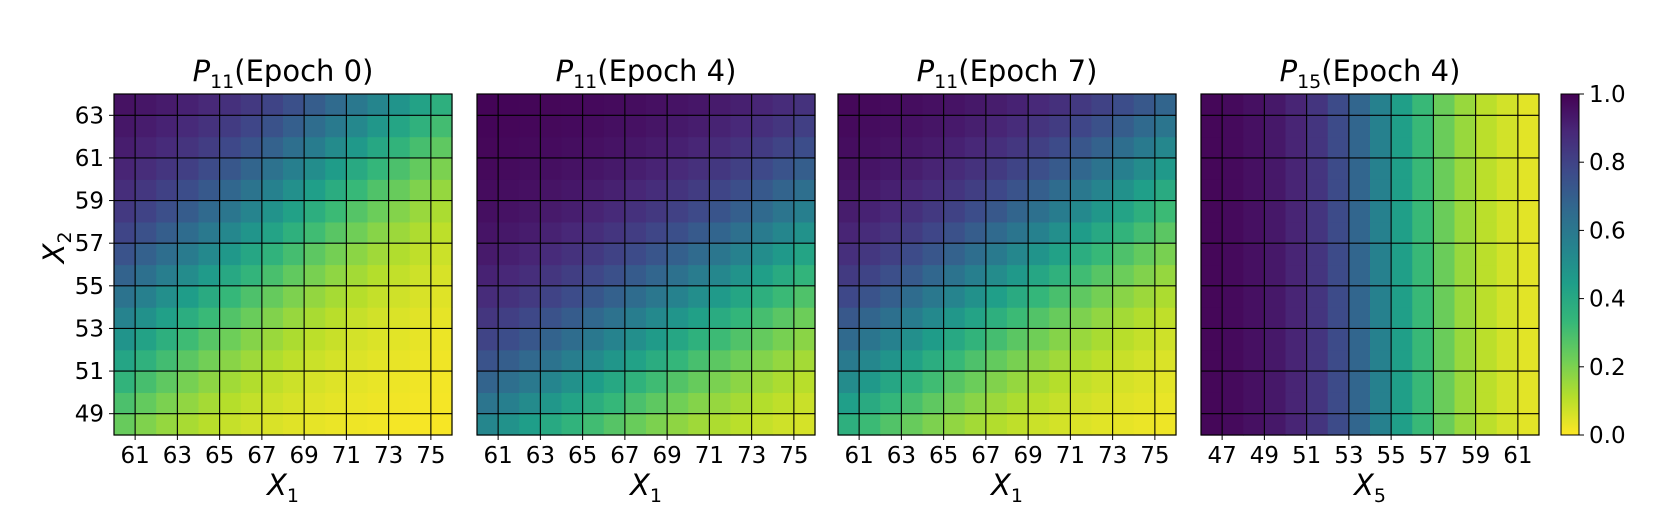 The image size is (1678, 514). What do you see at coordinates (65, 237) in the screenshot?
I see `y-label-subscript: 2` at bounding box center [65, 237].